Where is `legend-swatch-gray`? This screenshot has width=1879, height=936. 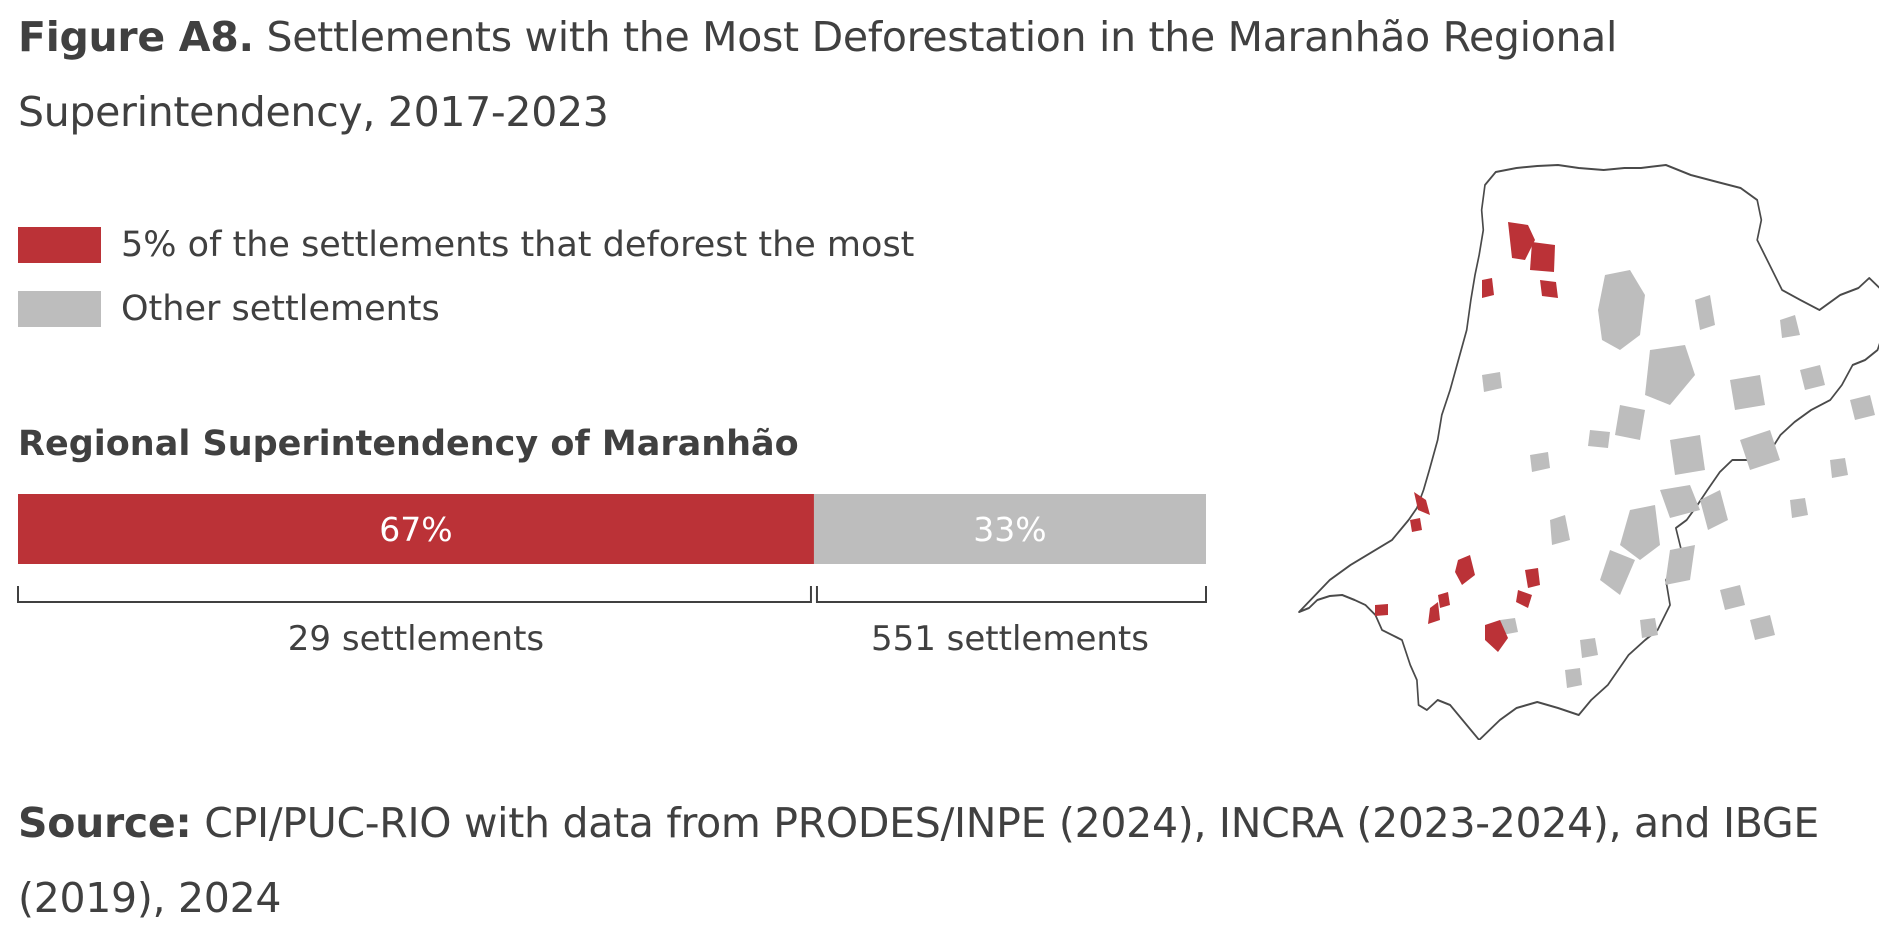
legend-swatch-gray is located at coordinates (59, 309).